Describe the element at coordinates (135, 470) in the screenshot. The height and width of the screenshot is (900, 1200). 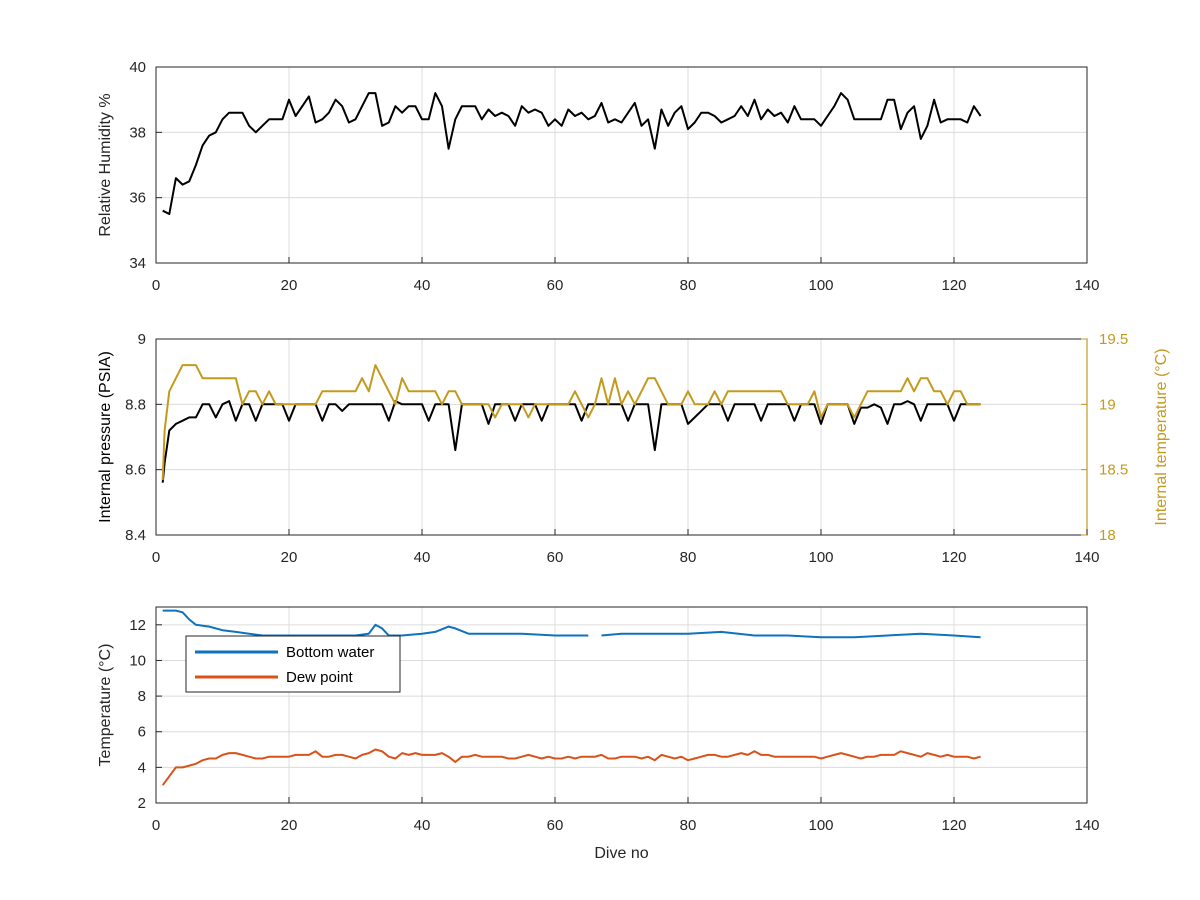
I see `y-tick-label: 8.6` at that location.